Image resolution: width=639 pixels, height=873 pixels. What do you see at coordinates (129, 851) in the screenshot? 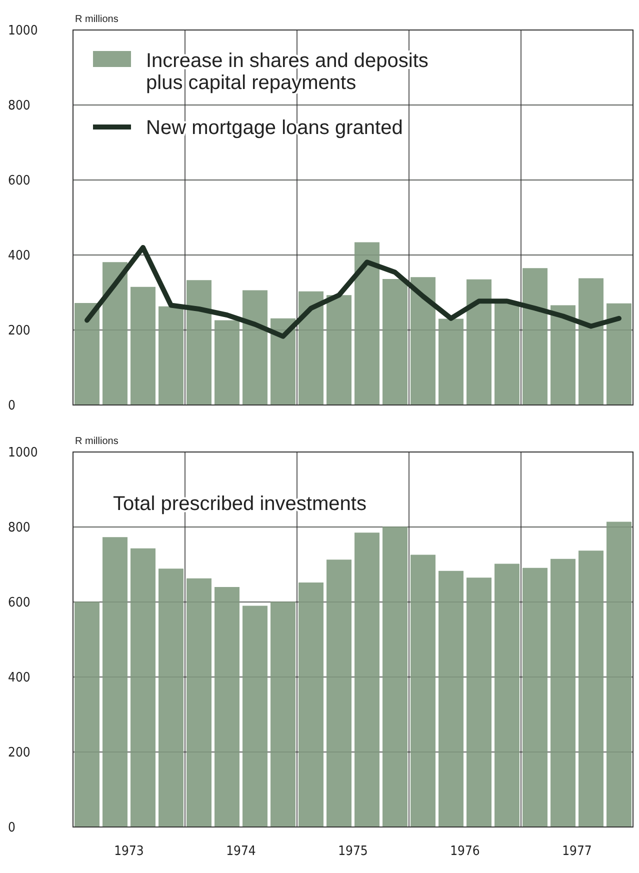
I see `x-tick-label: 1973` at bounding box center [129, 851].